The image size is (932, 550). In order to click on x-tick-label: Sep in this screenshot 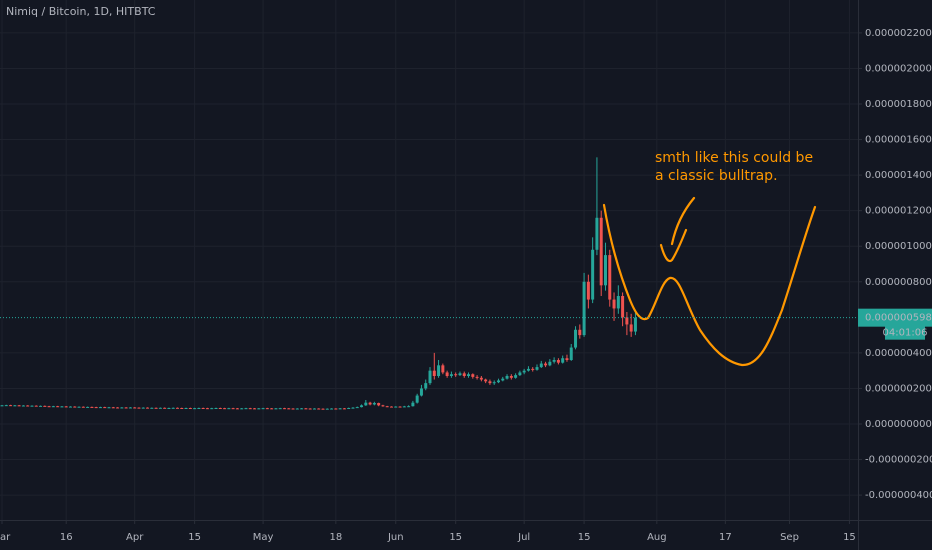, I will do `click(789, 537)`.